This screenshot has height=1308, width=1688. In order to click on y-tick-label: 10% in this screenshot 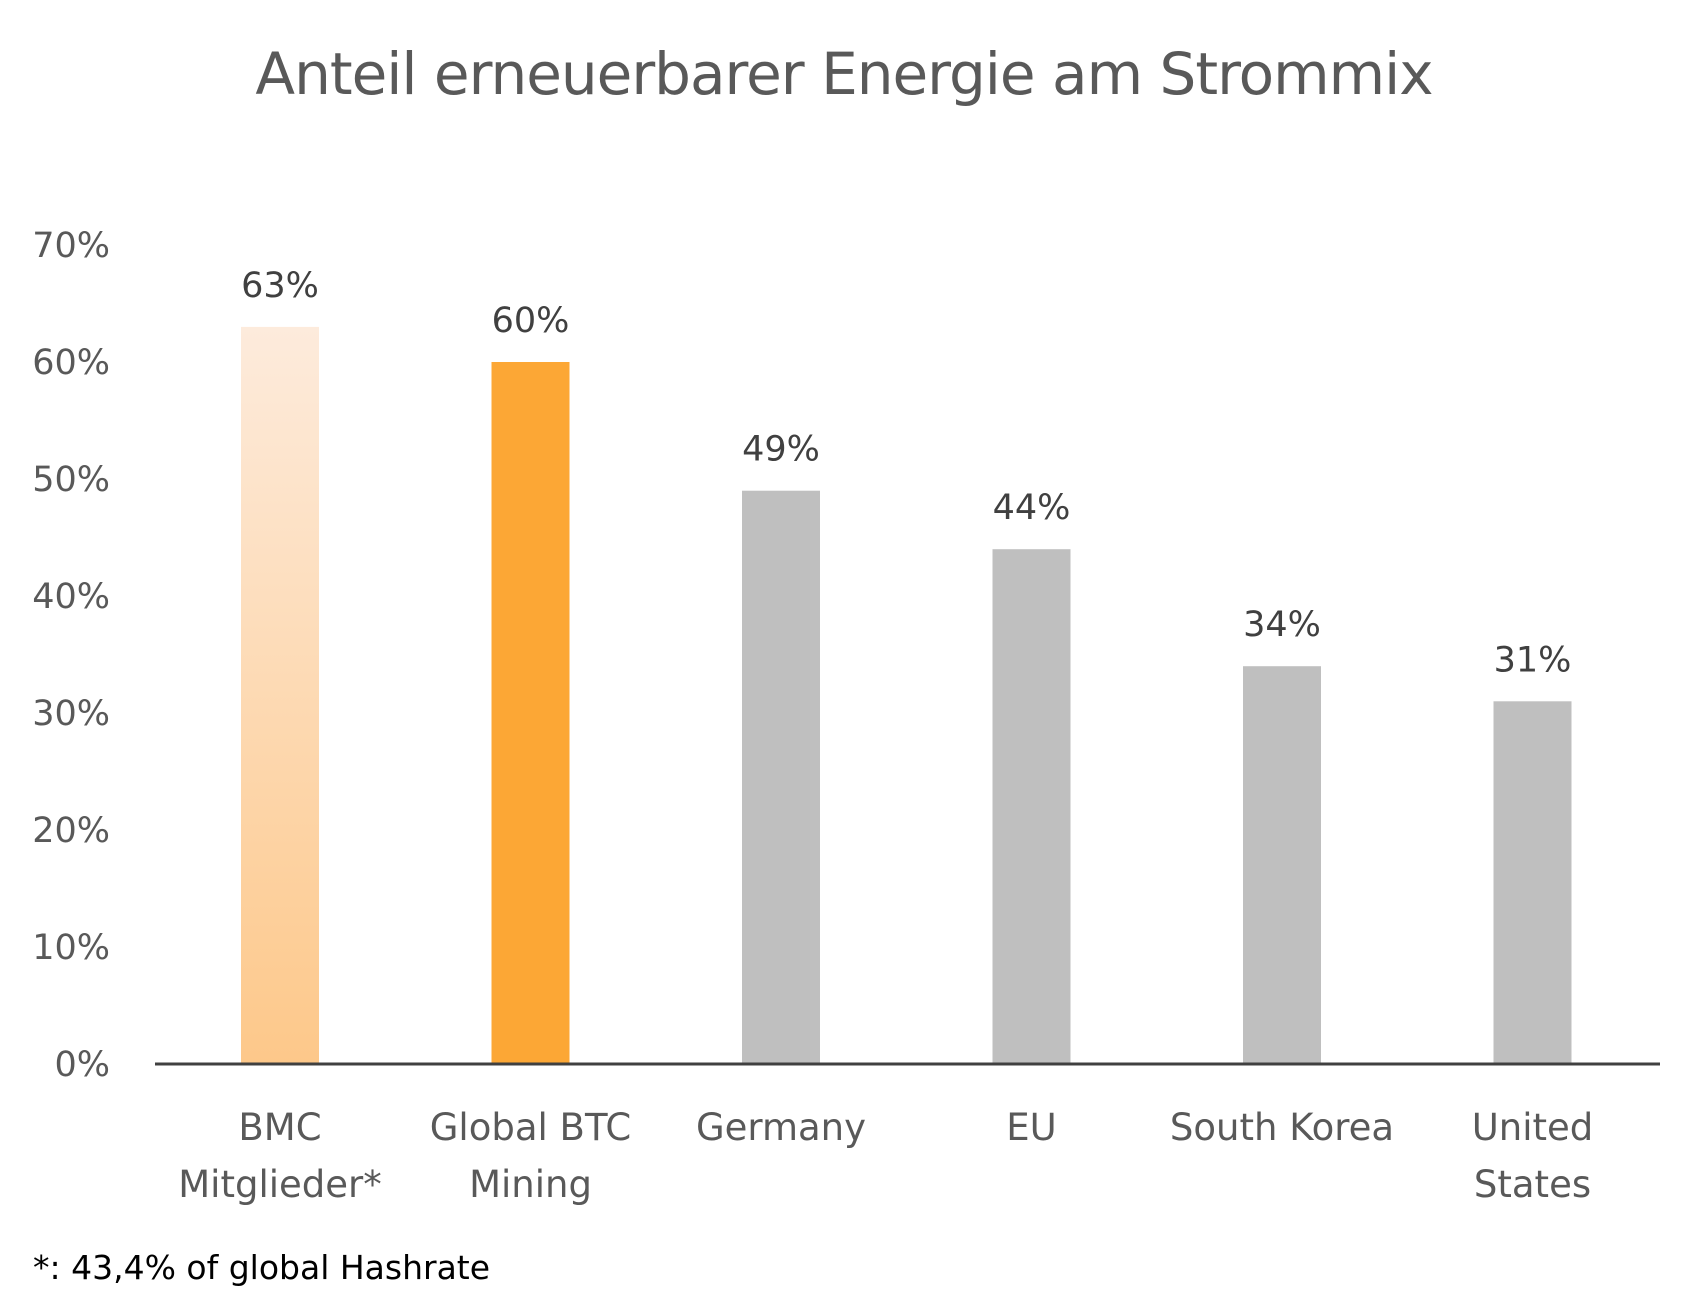, I will do `click(71, 948)`.